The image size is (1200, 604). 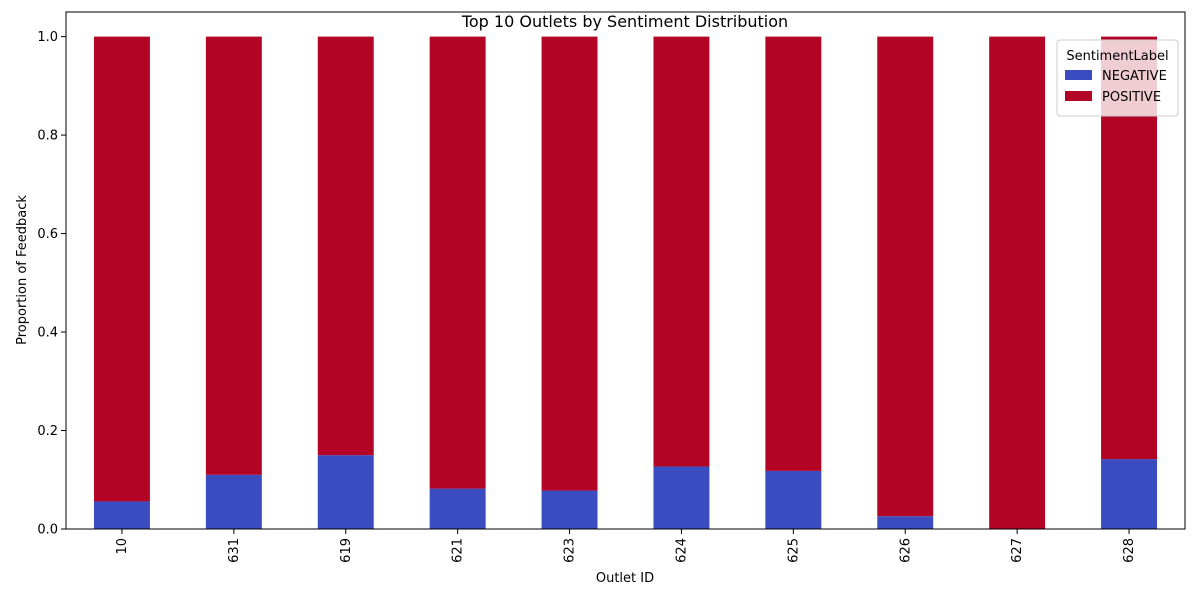 What do you see at coordinates (47, 431) in the screenshot?
I see `y-tick-label: 0.2` at bounding box center [47, 431].